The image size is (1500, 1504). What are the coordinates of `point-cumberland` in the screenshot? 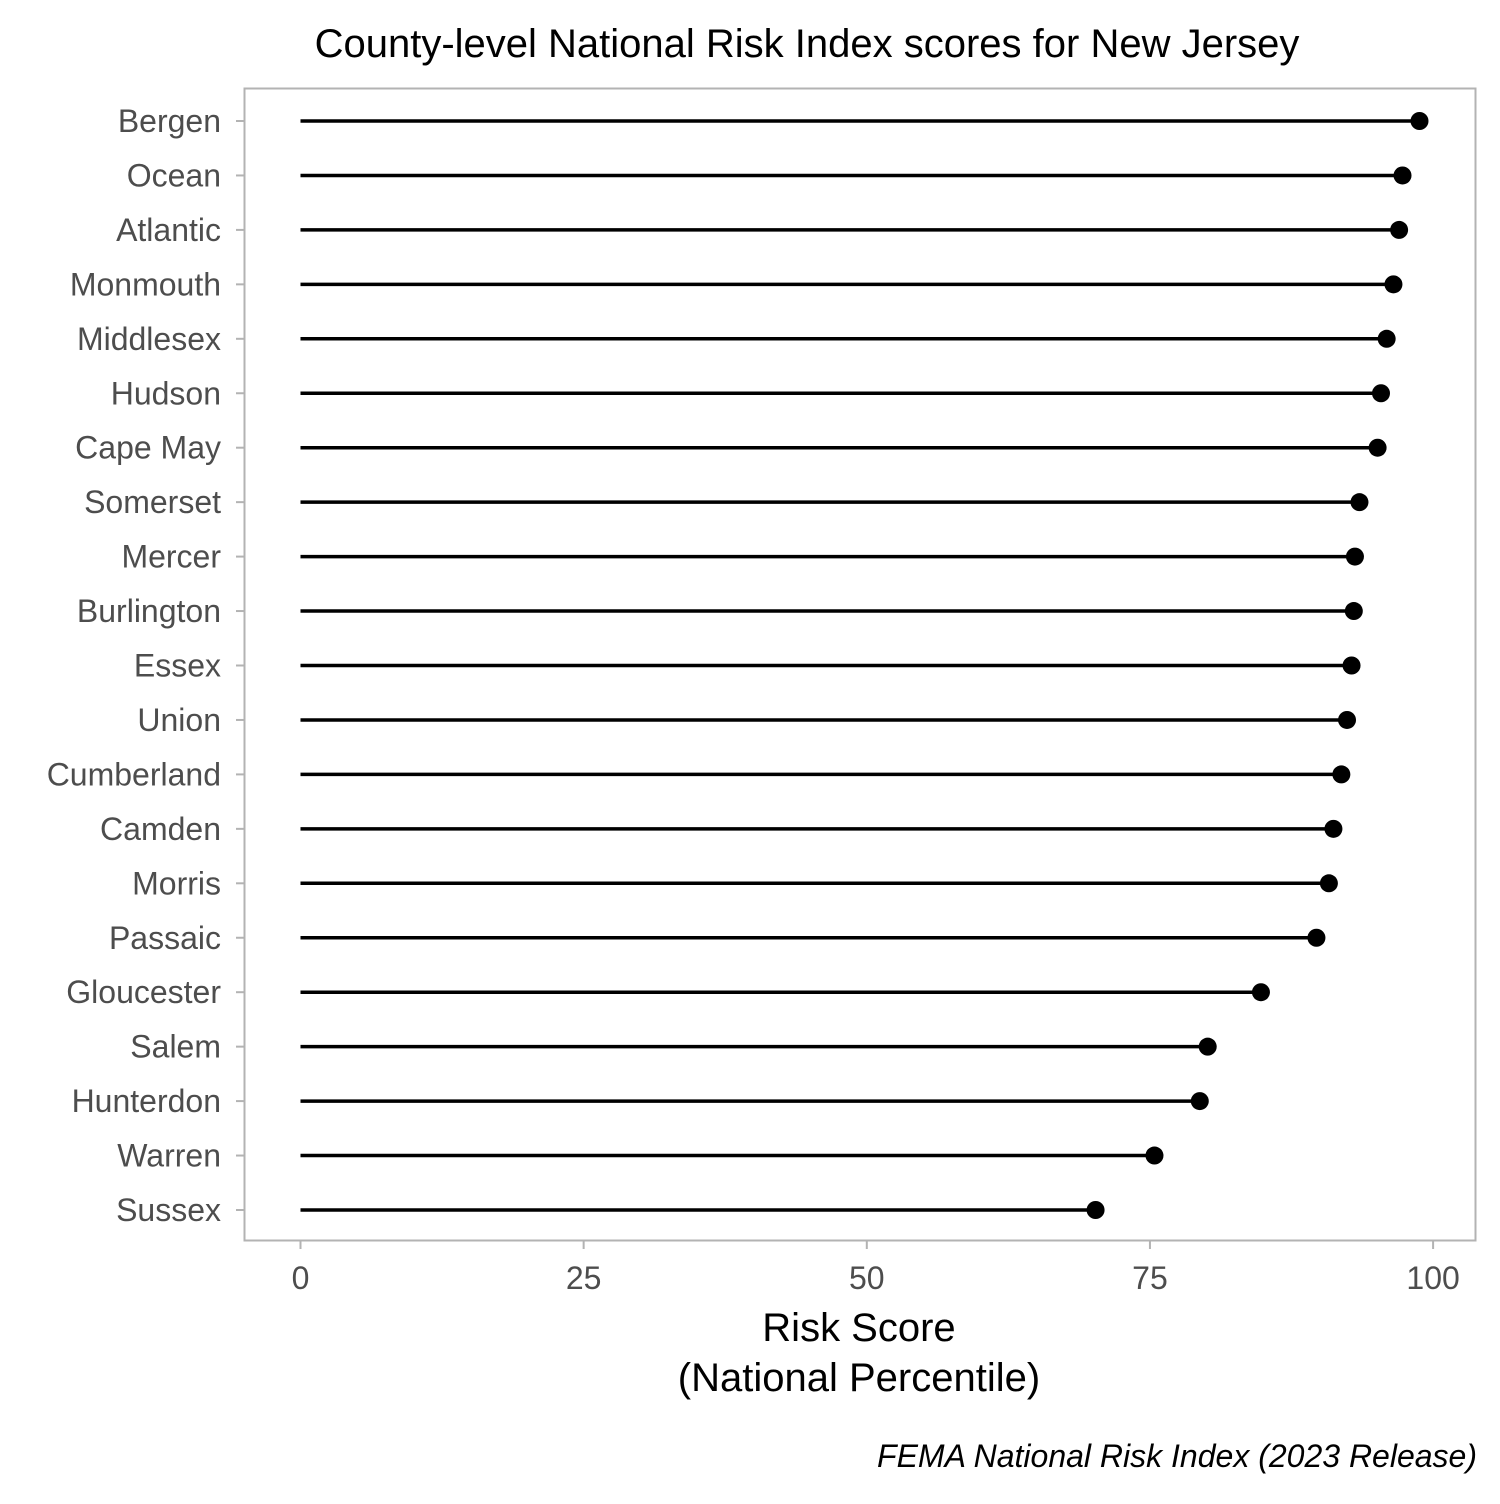 It's located at (1341, 774).